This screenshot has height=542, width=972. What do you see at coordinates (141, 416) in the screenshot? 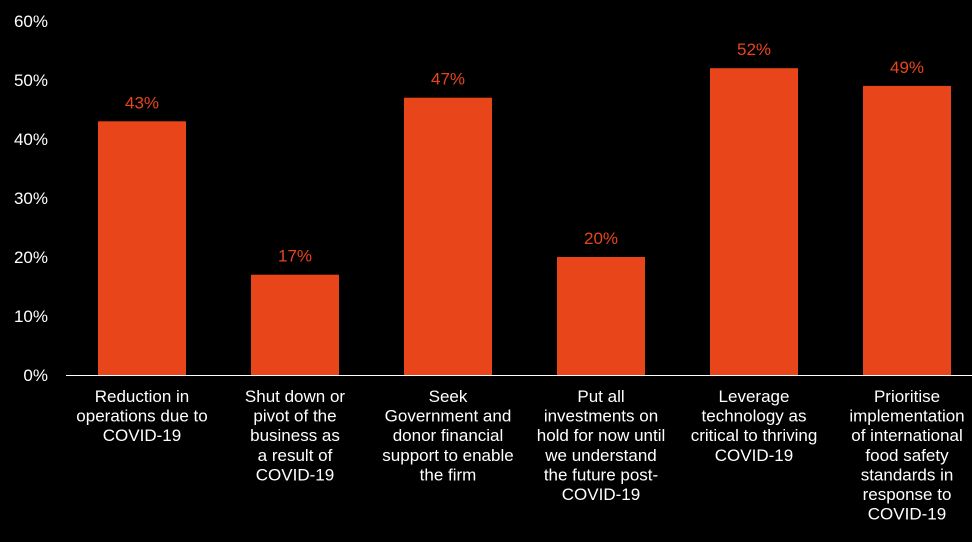
I see `x-tick-label: Reduction in operations due to COVID-19` at bounding box center [141, 416].